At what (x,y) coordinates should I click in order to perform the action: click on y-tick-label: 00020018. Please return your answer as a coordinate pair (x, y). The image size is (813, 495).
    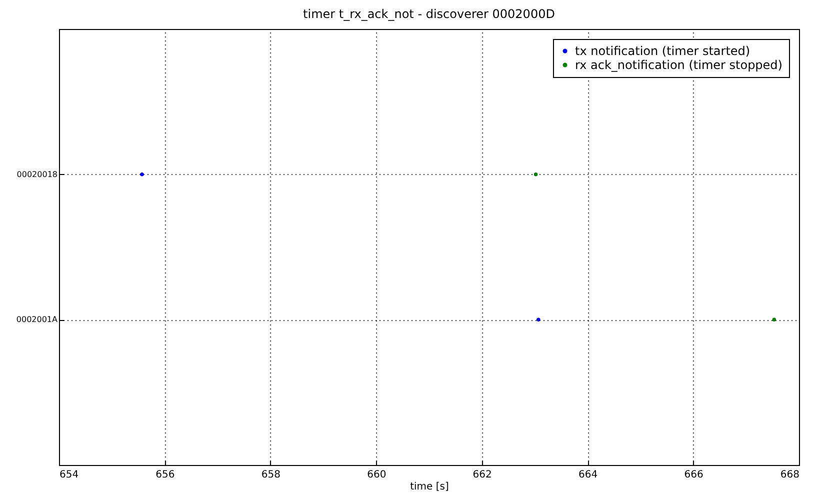
    Looking at the image, I should click on (37, 174).